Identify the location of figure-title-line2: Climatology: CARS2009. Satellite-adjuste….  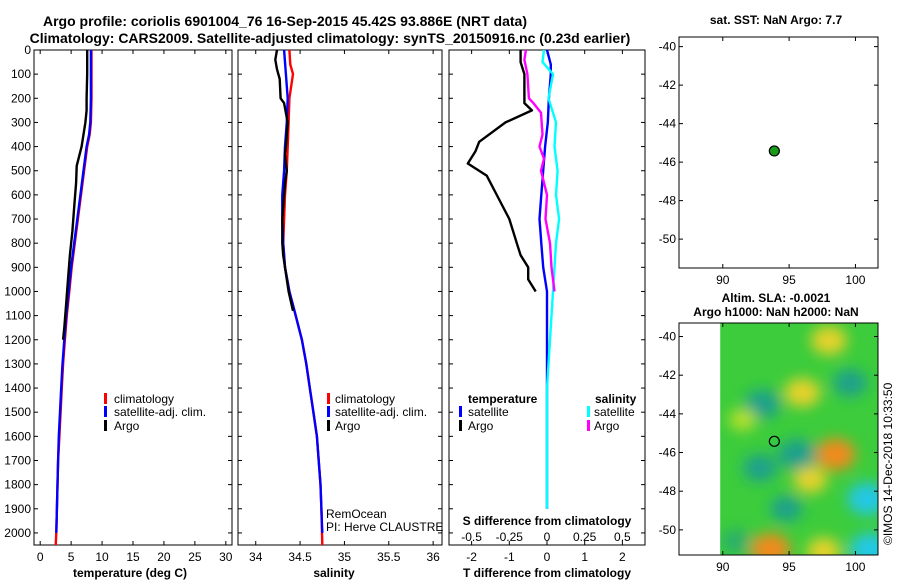
(330, 38).